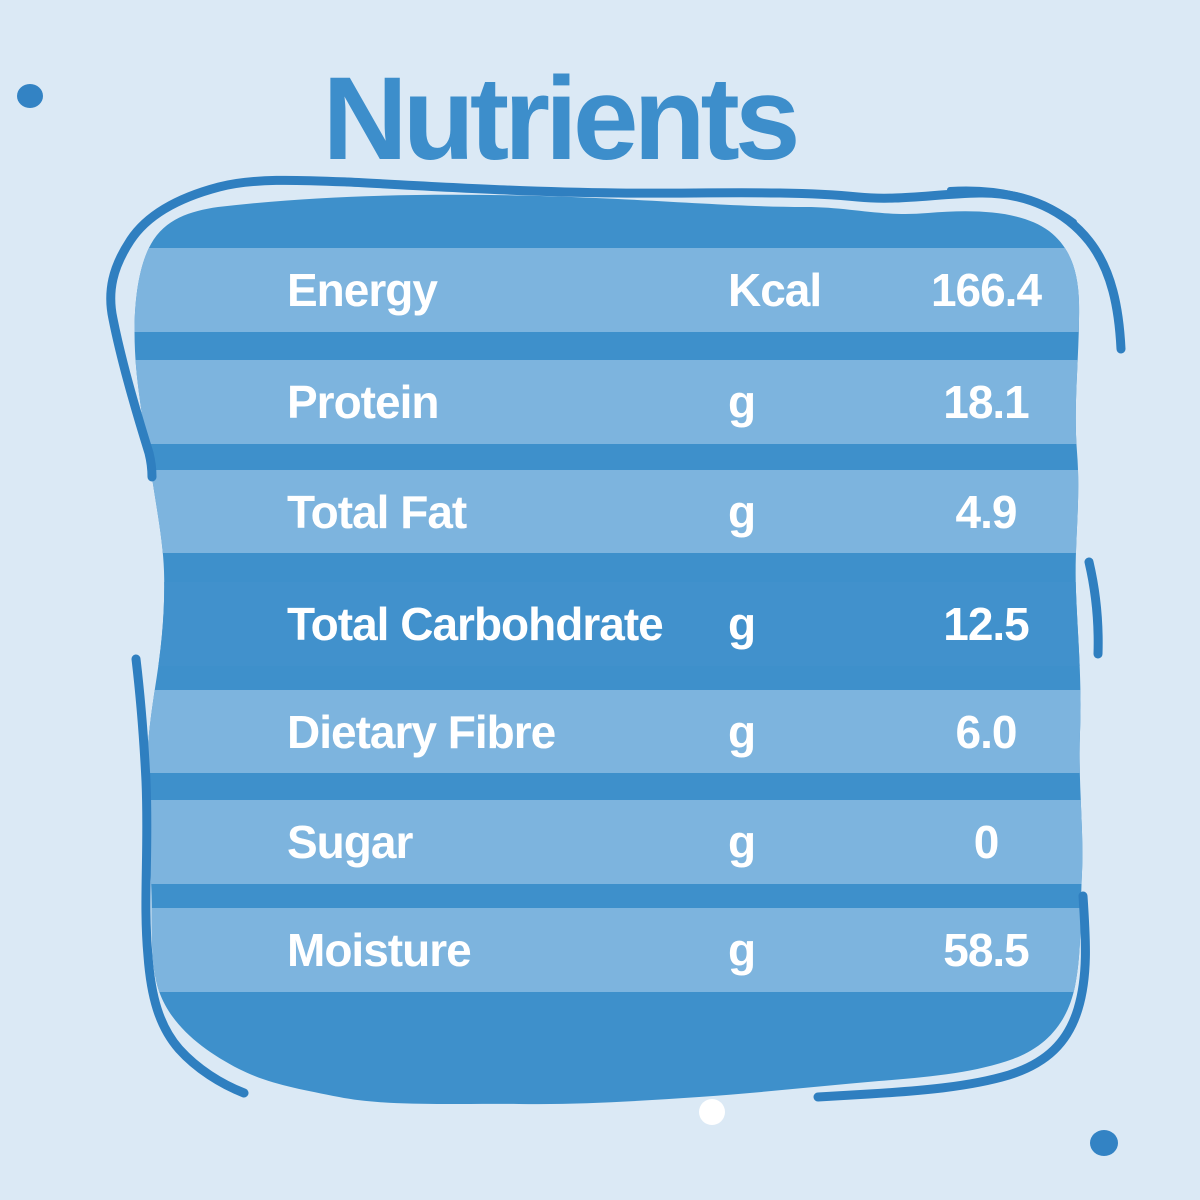 The height and width of the screenshot is (1200, 1200). What do you see at coordinates (986, 732) in the screenshot?
I see `nutrient-value: 6.0` at bounding box center [986, 732].